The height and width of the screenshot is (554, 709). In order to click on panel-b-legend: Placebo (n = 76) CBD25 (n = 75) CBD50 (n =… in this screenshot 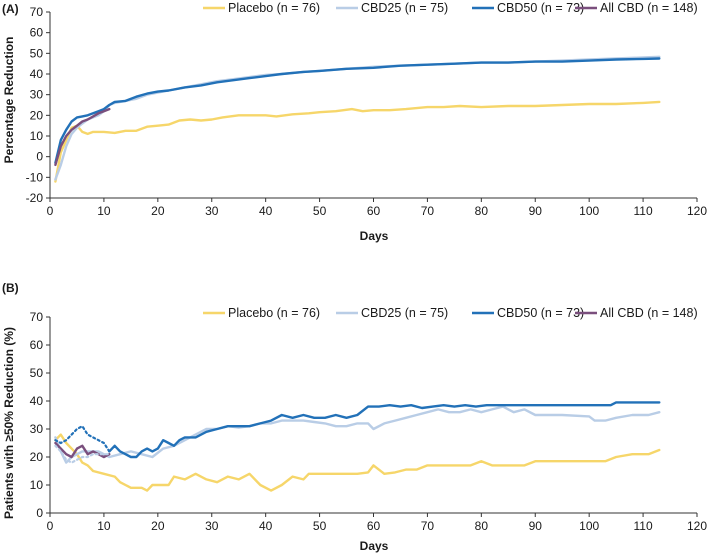, I will do `click(450, 313)`.